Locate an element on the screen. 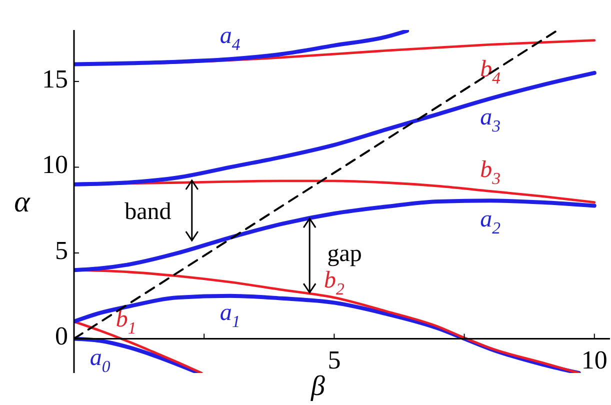 This screenshot has width=611, height=405. y-axis-title: α is located at coordinates (23, 202).